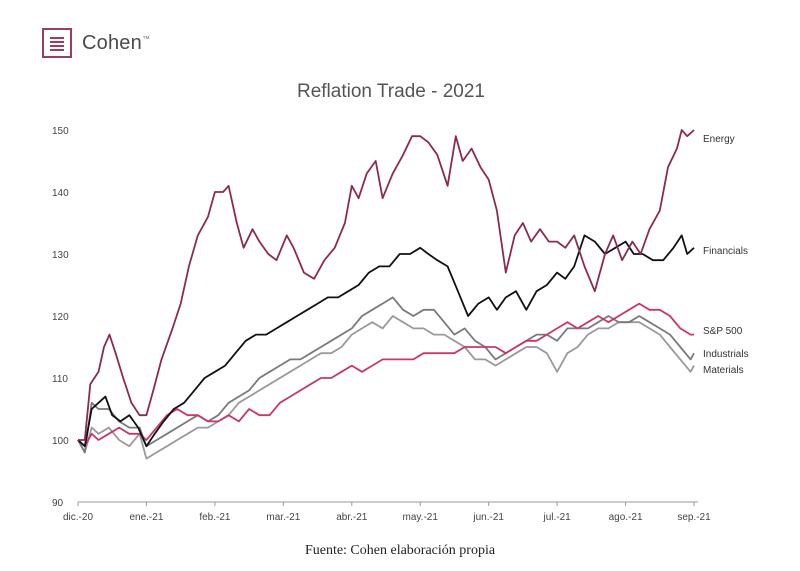 This screenshot has width=800, height=571. Describe the element at coordinates (723, 331) in the screenshot. I see `series-label-s-p-500: S&P 500` at that location.